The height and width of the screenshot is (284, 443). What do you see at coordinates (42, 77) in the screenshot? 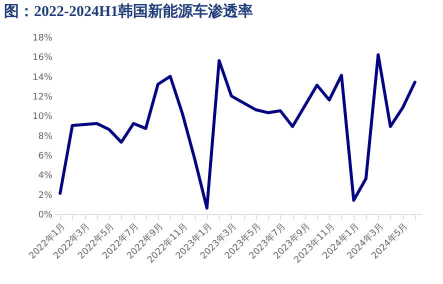
I see `y-tick-label: 14%` at bounding box center [42, 77].